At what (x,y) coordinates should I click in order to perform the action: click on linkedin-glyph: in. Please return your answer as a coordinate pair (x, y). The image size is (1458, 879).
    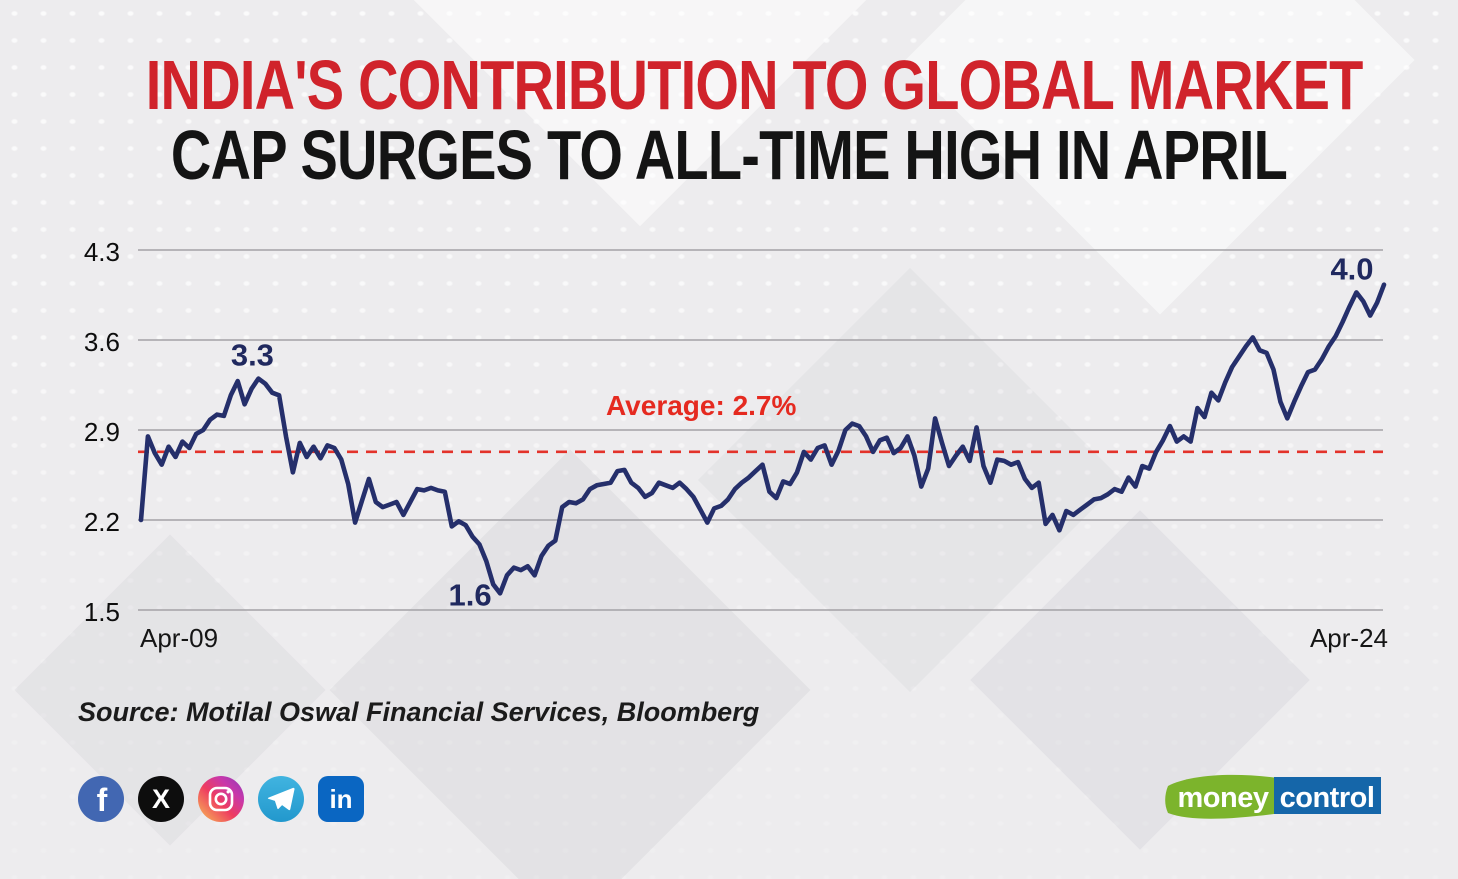
    Looking at the image, I should click on (341, 798).